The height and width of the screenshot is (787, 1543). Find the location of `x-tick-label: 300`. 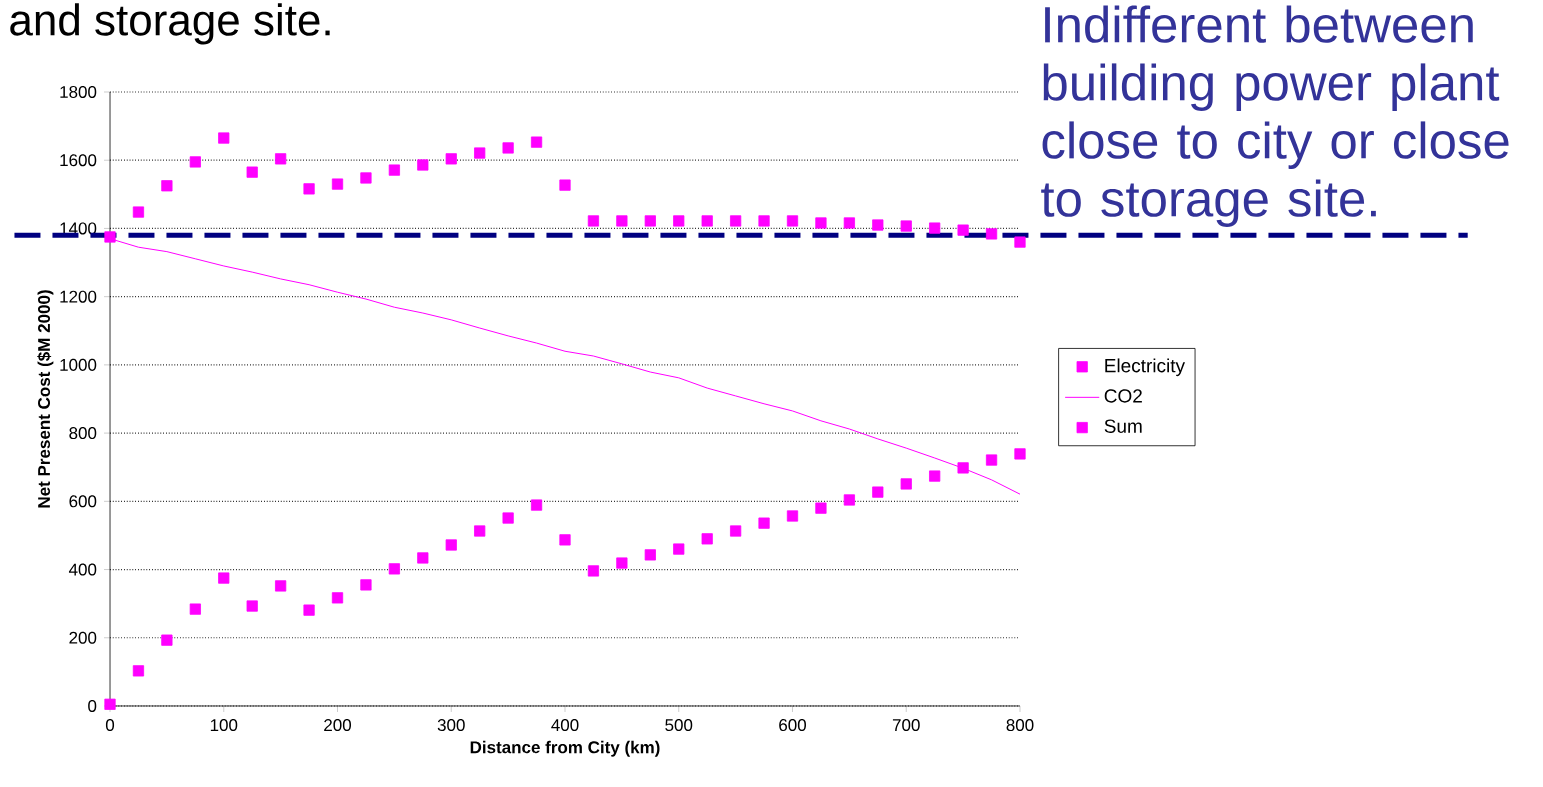

x-tick-label: 300 is located at coordinates (451, 725).